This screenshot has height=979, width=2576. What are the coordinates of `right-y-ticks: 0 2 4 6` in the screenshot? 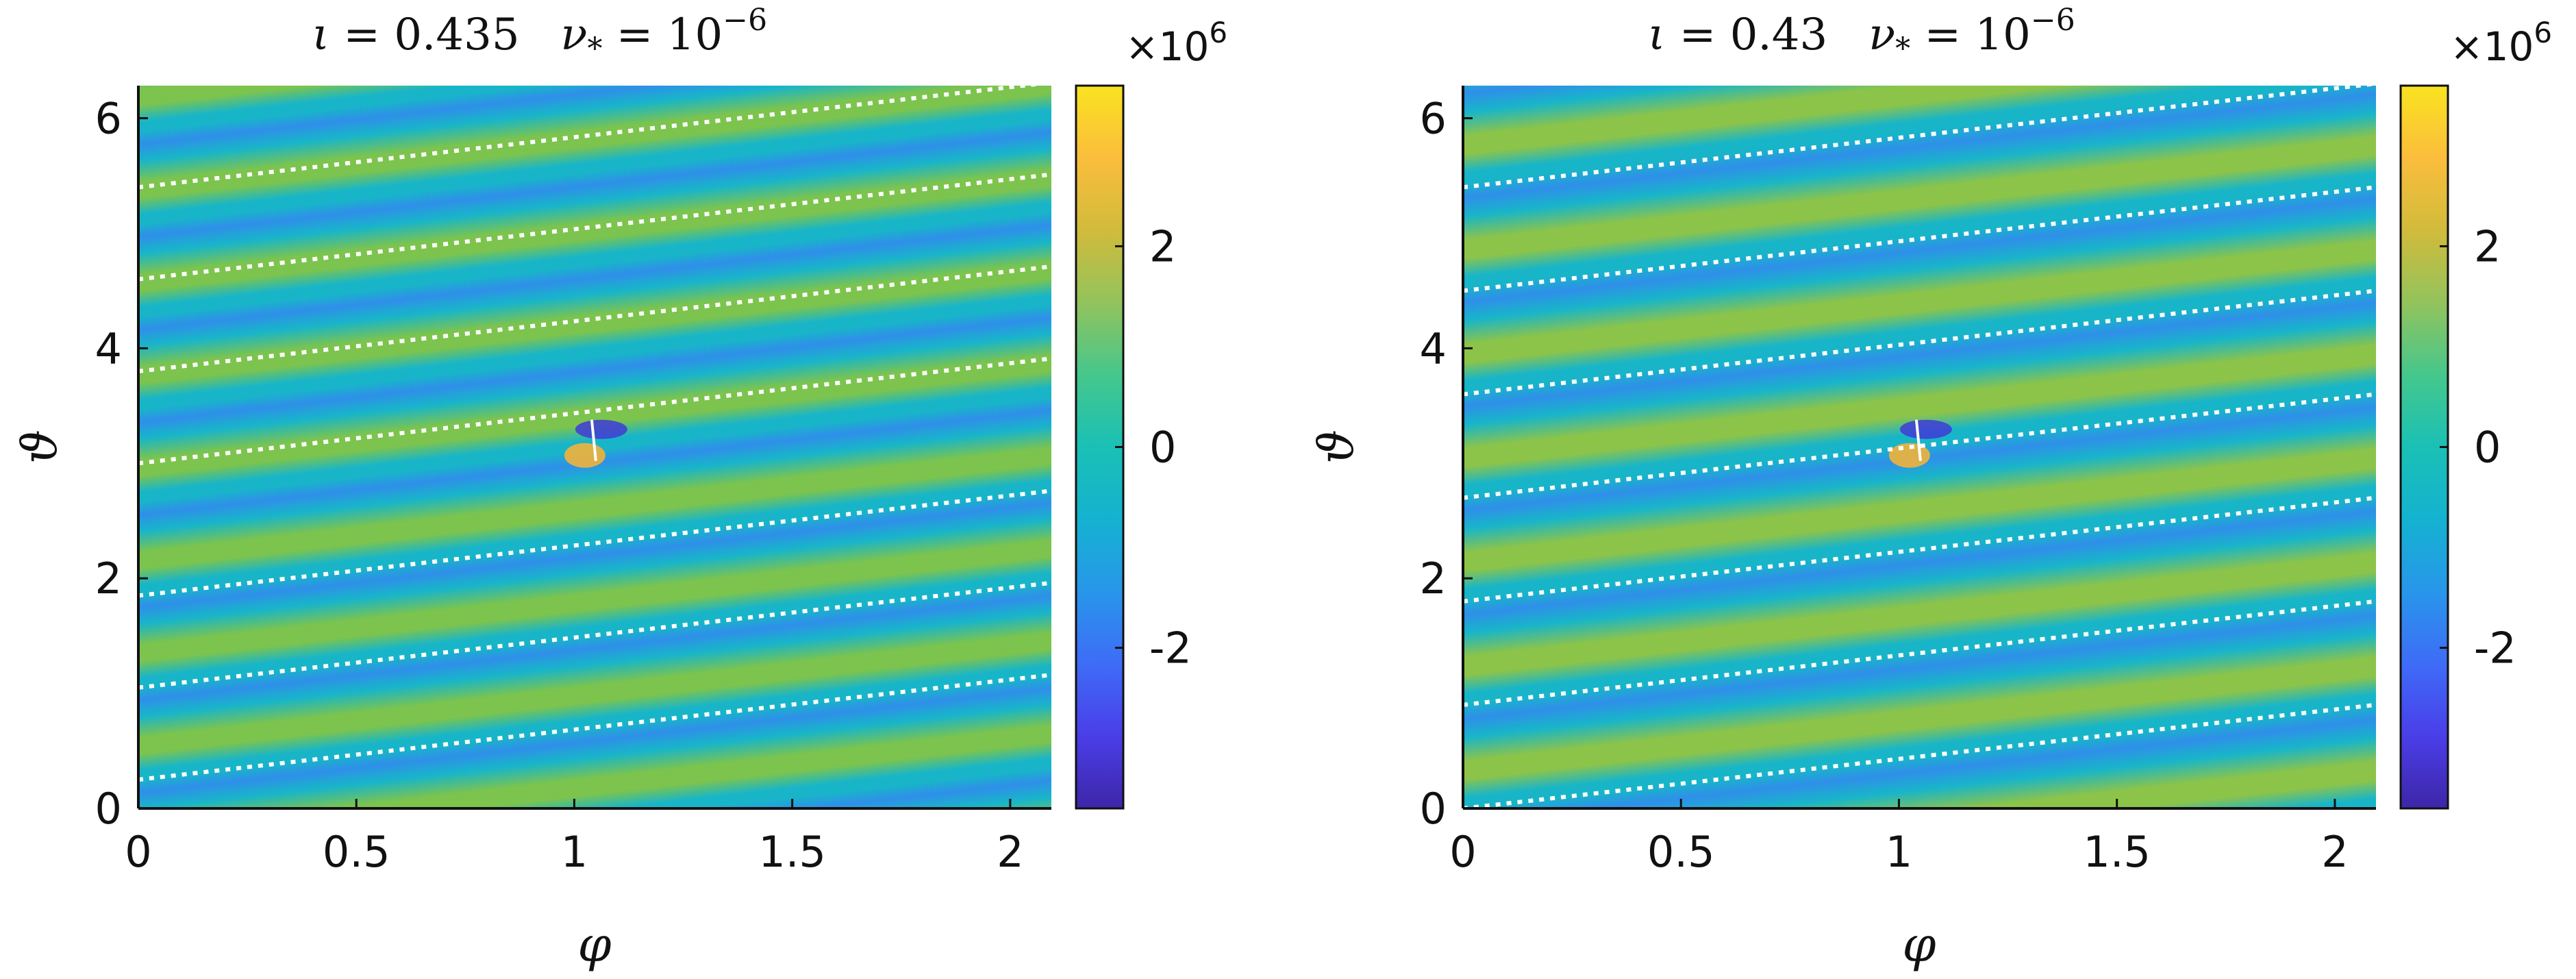 It's located at (1446, 464).